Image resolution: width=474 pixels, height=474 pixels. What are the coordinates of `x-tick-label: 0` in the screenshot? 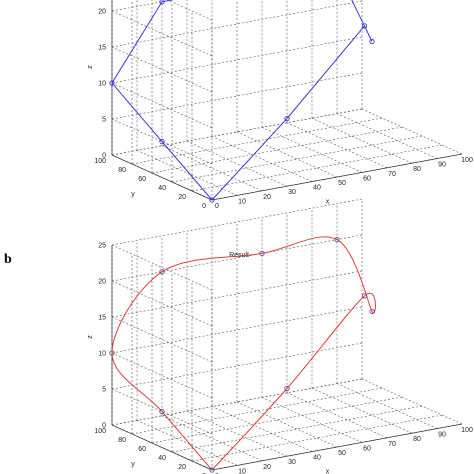 It's located at (217, 206).